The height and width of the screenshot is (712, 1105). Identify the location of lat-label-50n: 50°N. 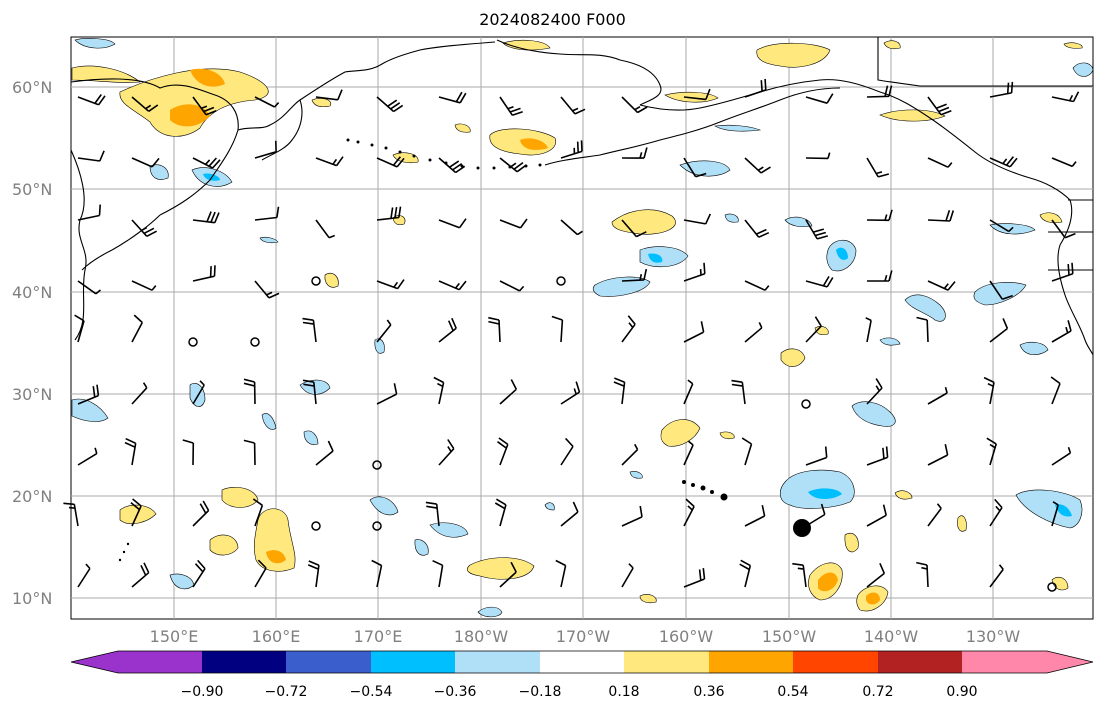
(32, 189).